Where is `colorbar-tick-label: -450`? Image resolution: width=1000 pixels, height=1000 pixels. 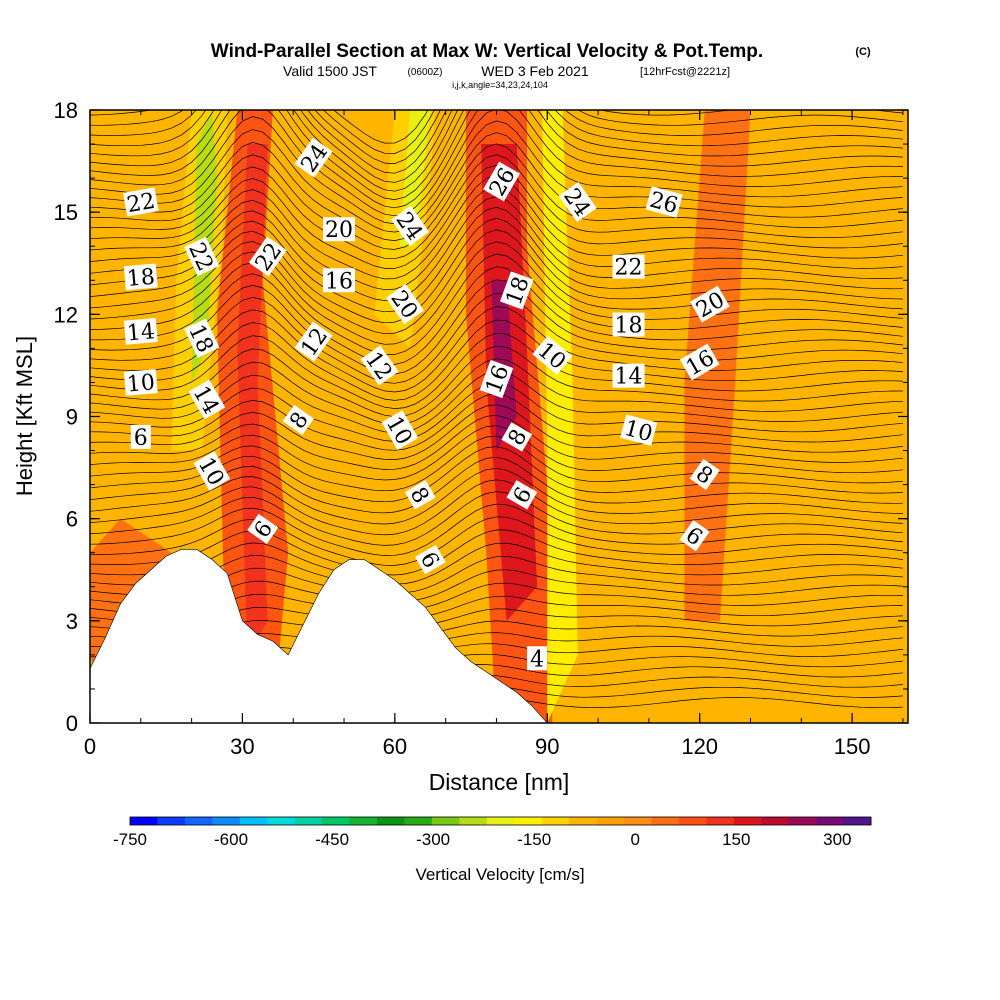
colorbar-tick-label: -450 is located at coordinates (332, 839).